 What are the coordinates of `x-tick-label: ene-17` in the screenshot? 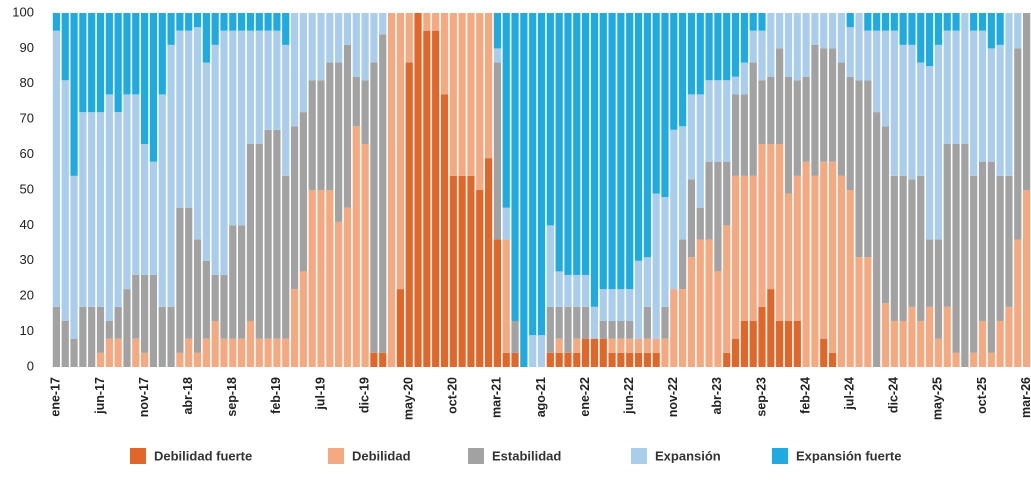 It's located at (56, 397).